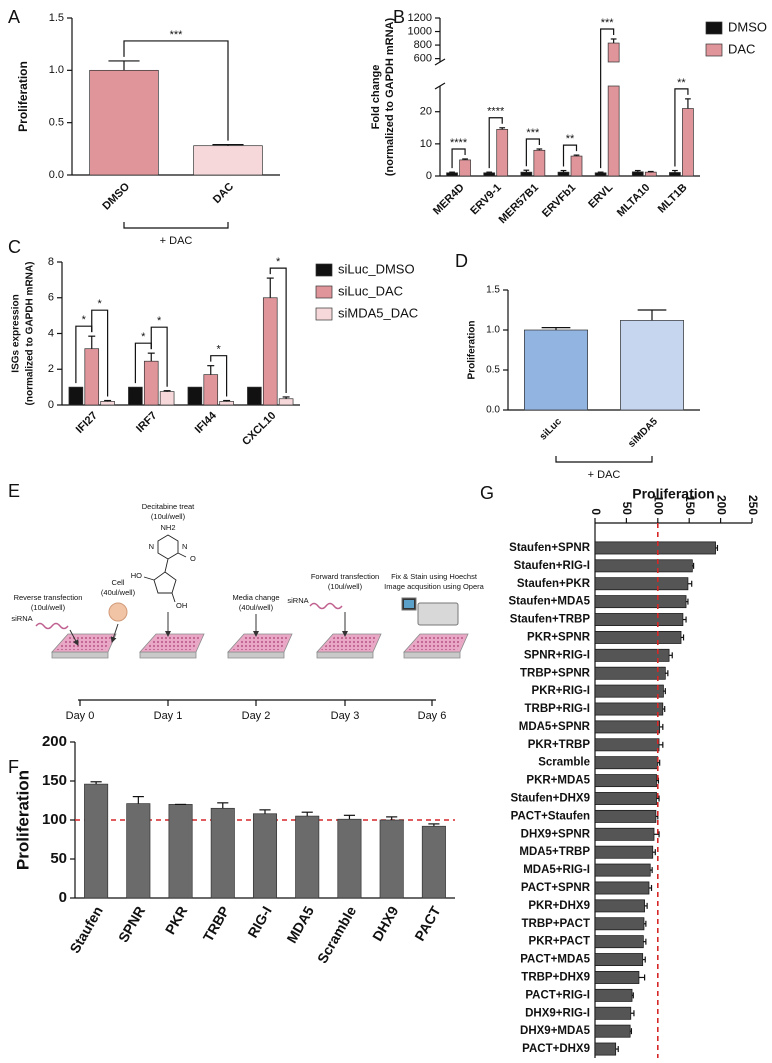 This screenshot has width=772, height=1063. I want to click on plate-side, so click(168, 655).